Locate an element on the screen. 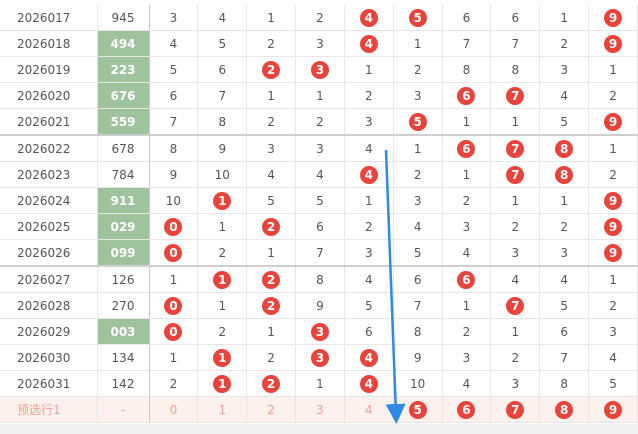 This screenshot has height=434, width=638. number: 911 is located at coordinates (123, 200).